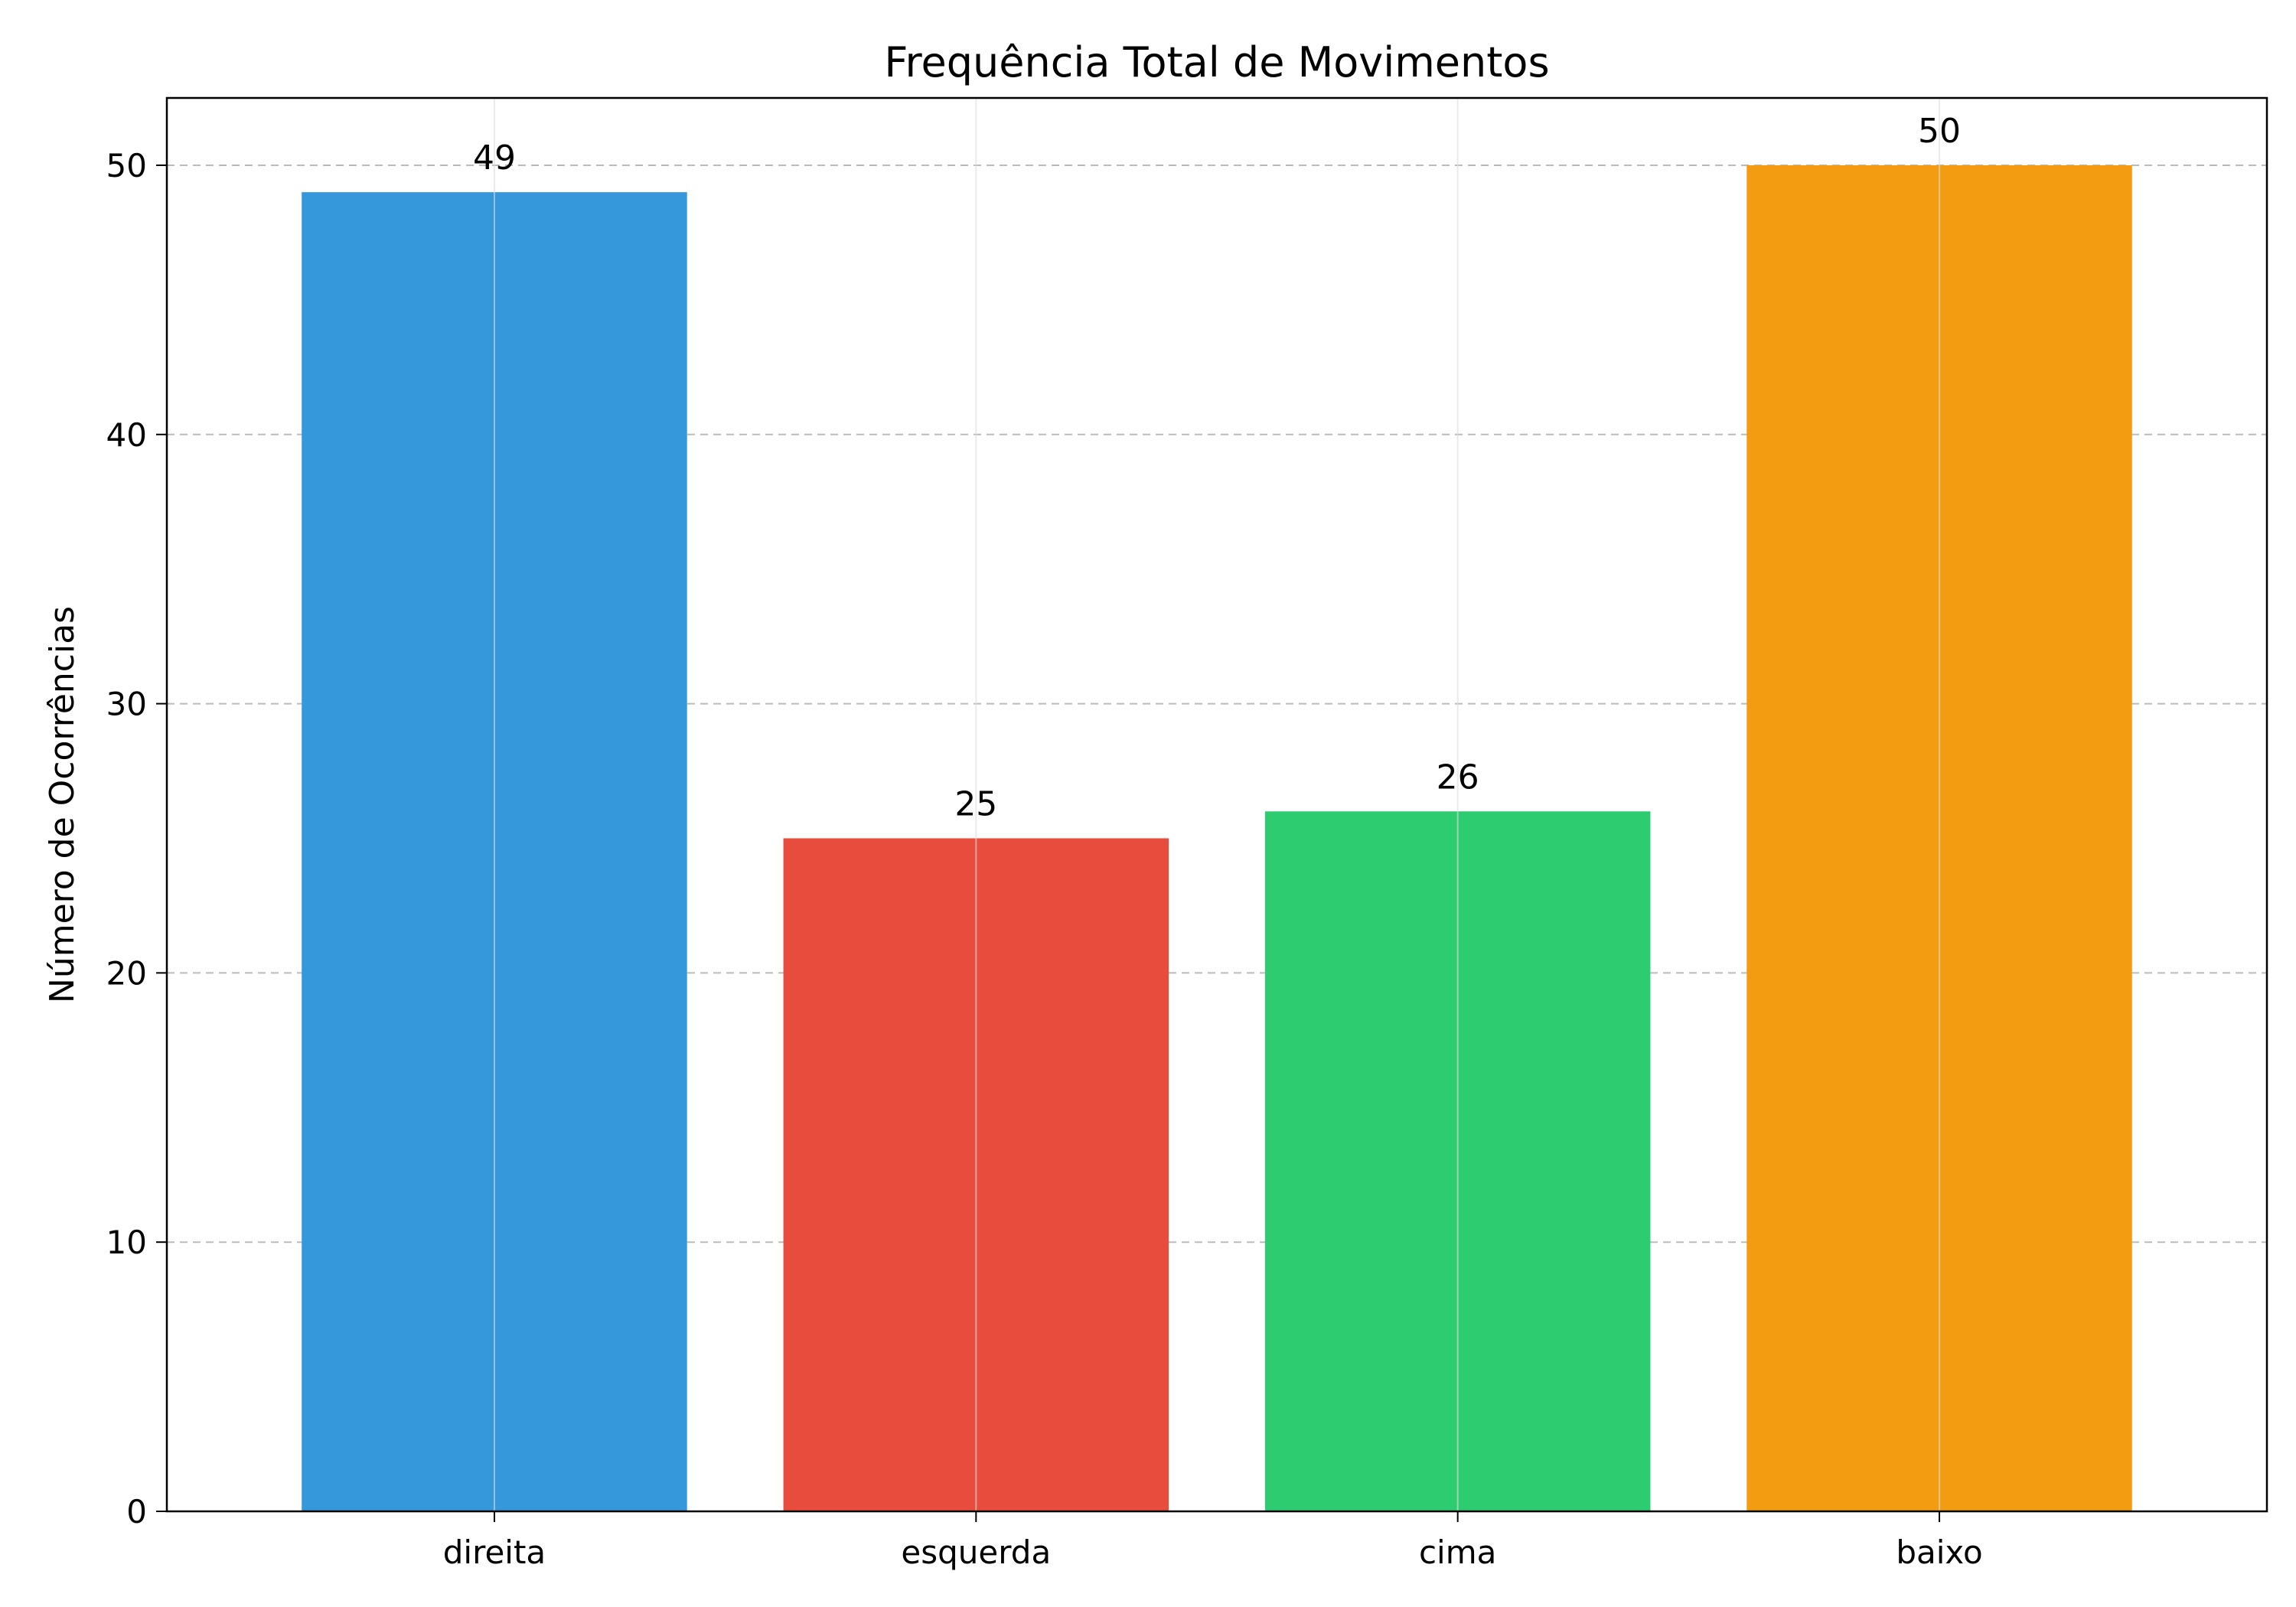 The width and height of the screenshot is (2296, 1607). Describe the element at coordinates (62, 805) in the screenshot. I see `y-axis-label: Número de Ocorrências` at that location.